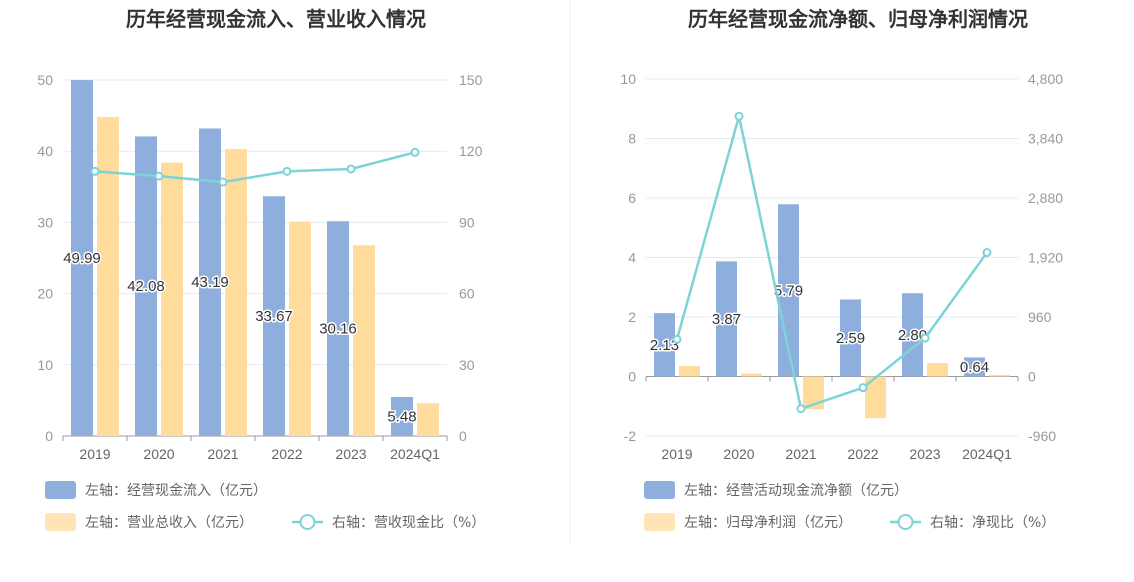 Image resolution: width=1134 pixels, height=582 pixels. I want to click on legend-label: 右轴：净现比（%）, so click(992, 523).